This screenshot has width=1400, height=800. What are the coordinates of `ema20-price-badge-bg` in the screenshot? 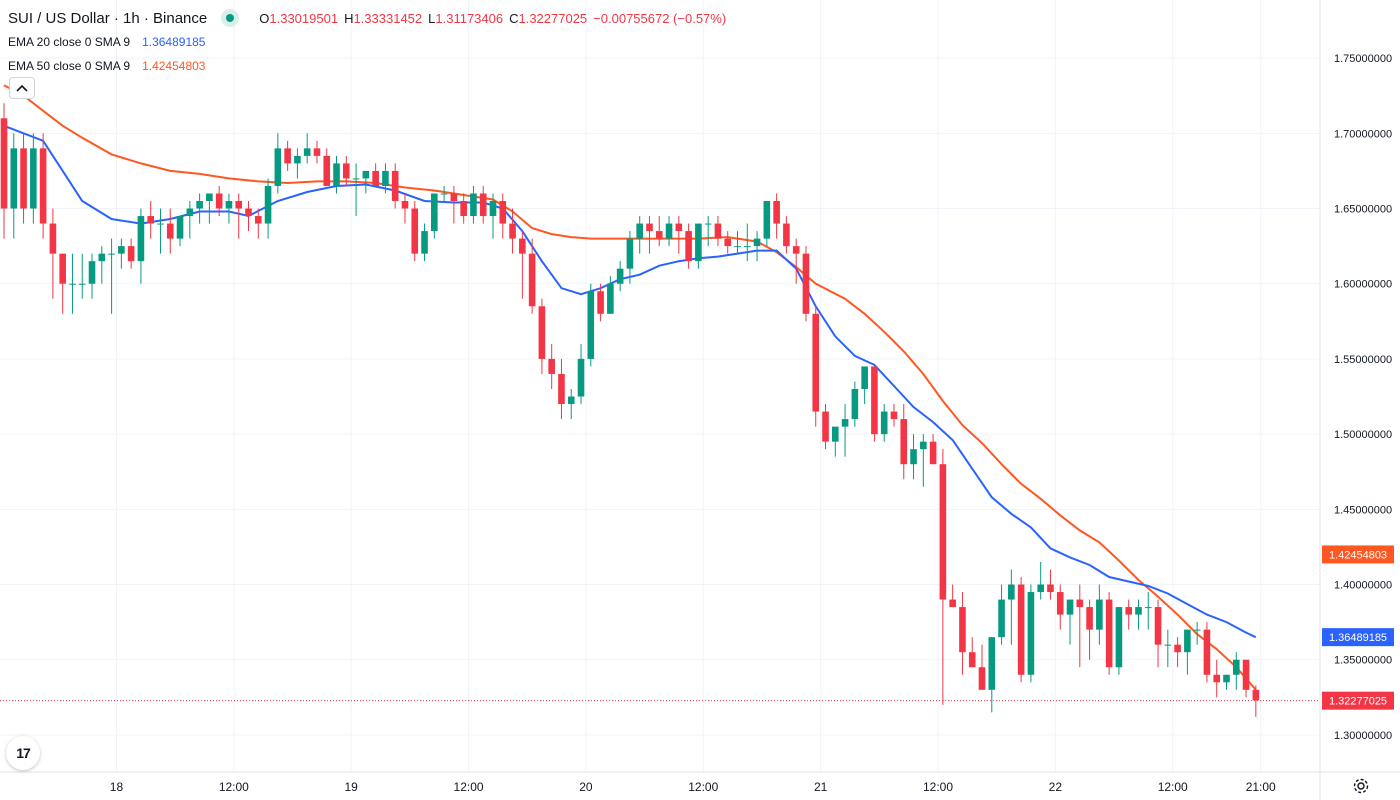 It's located at (1358, 637).